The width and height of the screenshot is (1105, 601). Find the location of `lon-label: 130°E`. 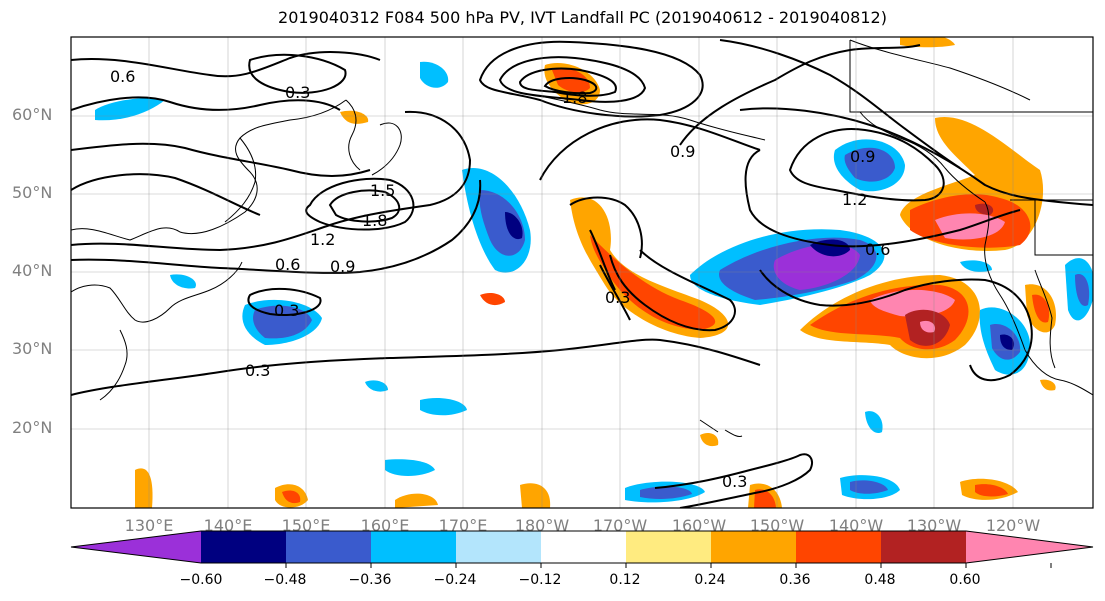

lon-label: 130°E is located at coordinates (149, 525).